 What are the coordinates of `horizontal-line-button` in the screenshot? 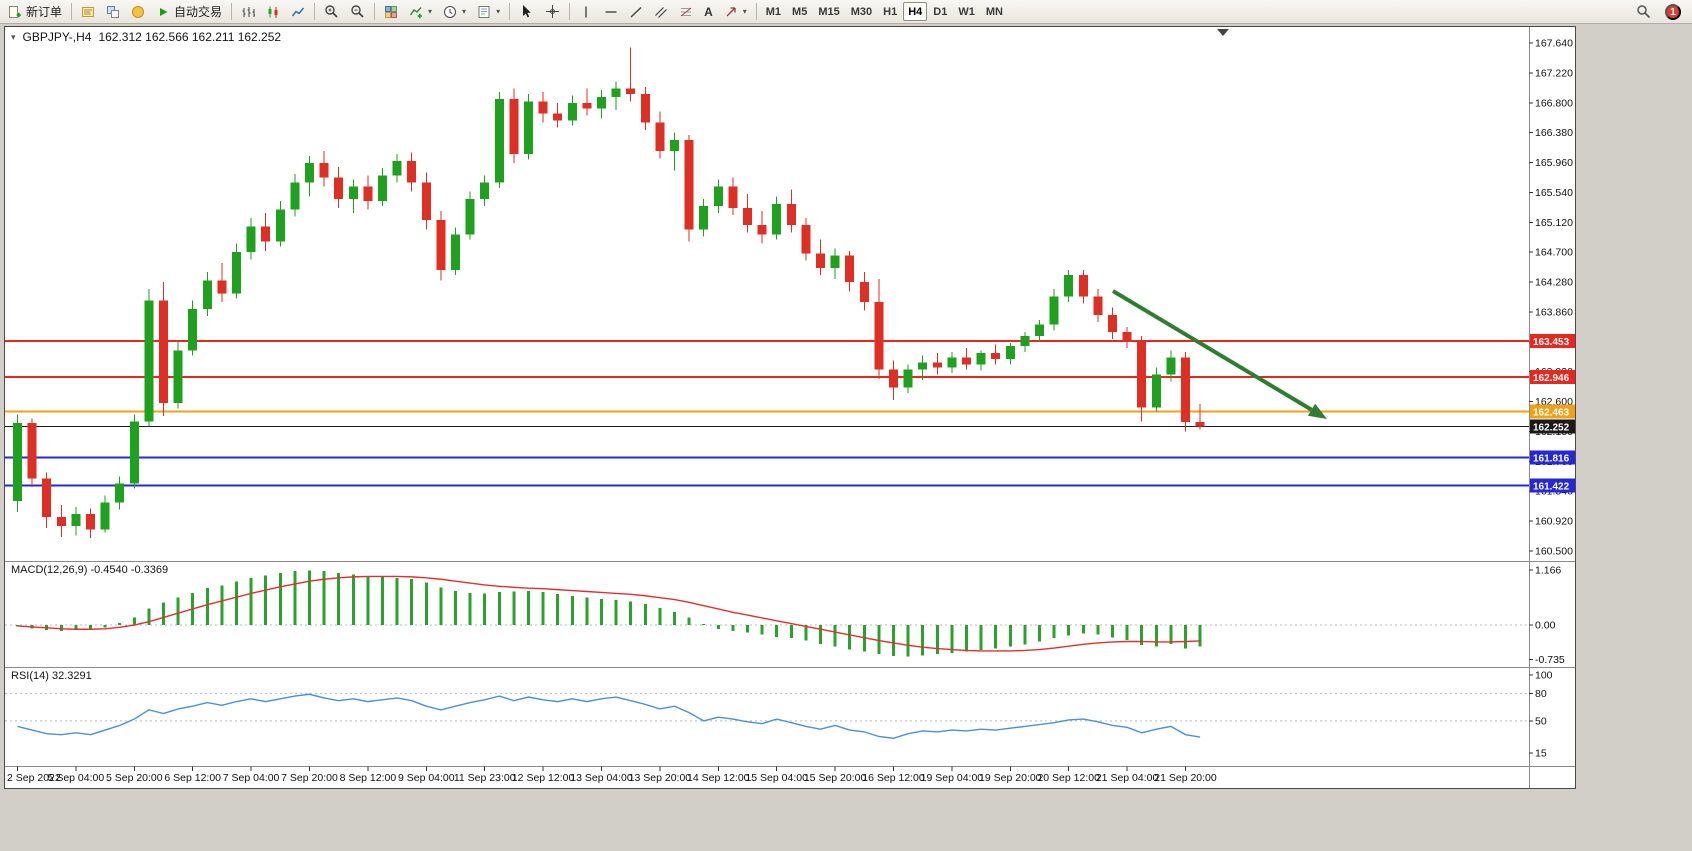 It's located at (611, 11).